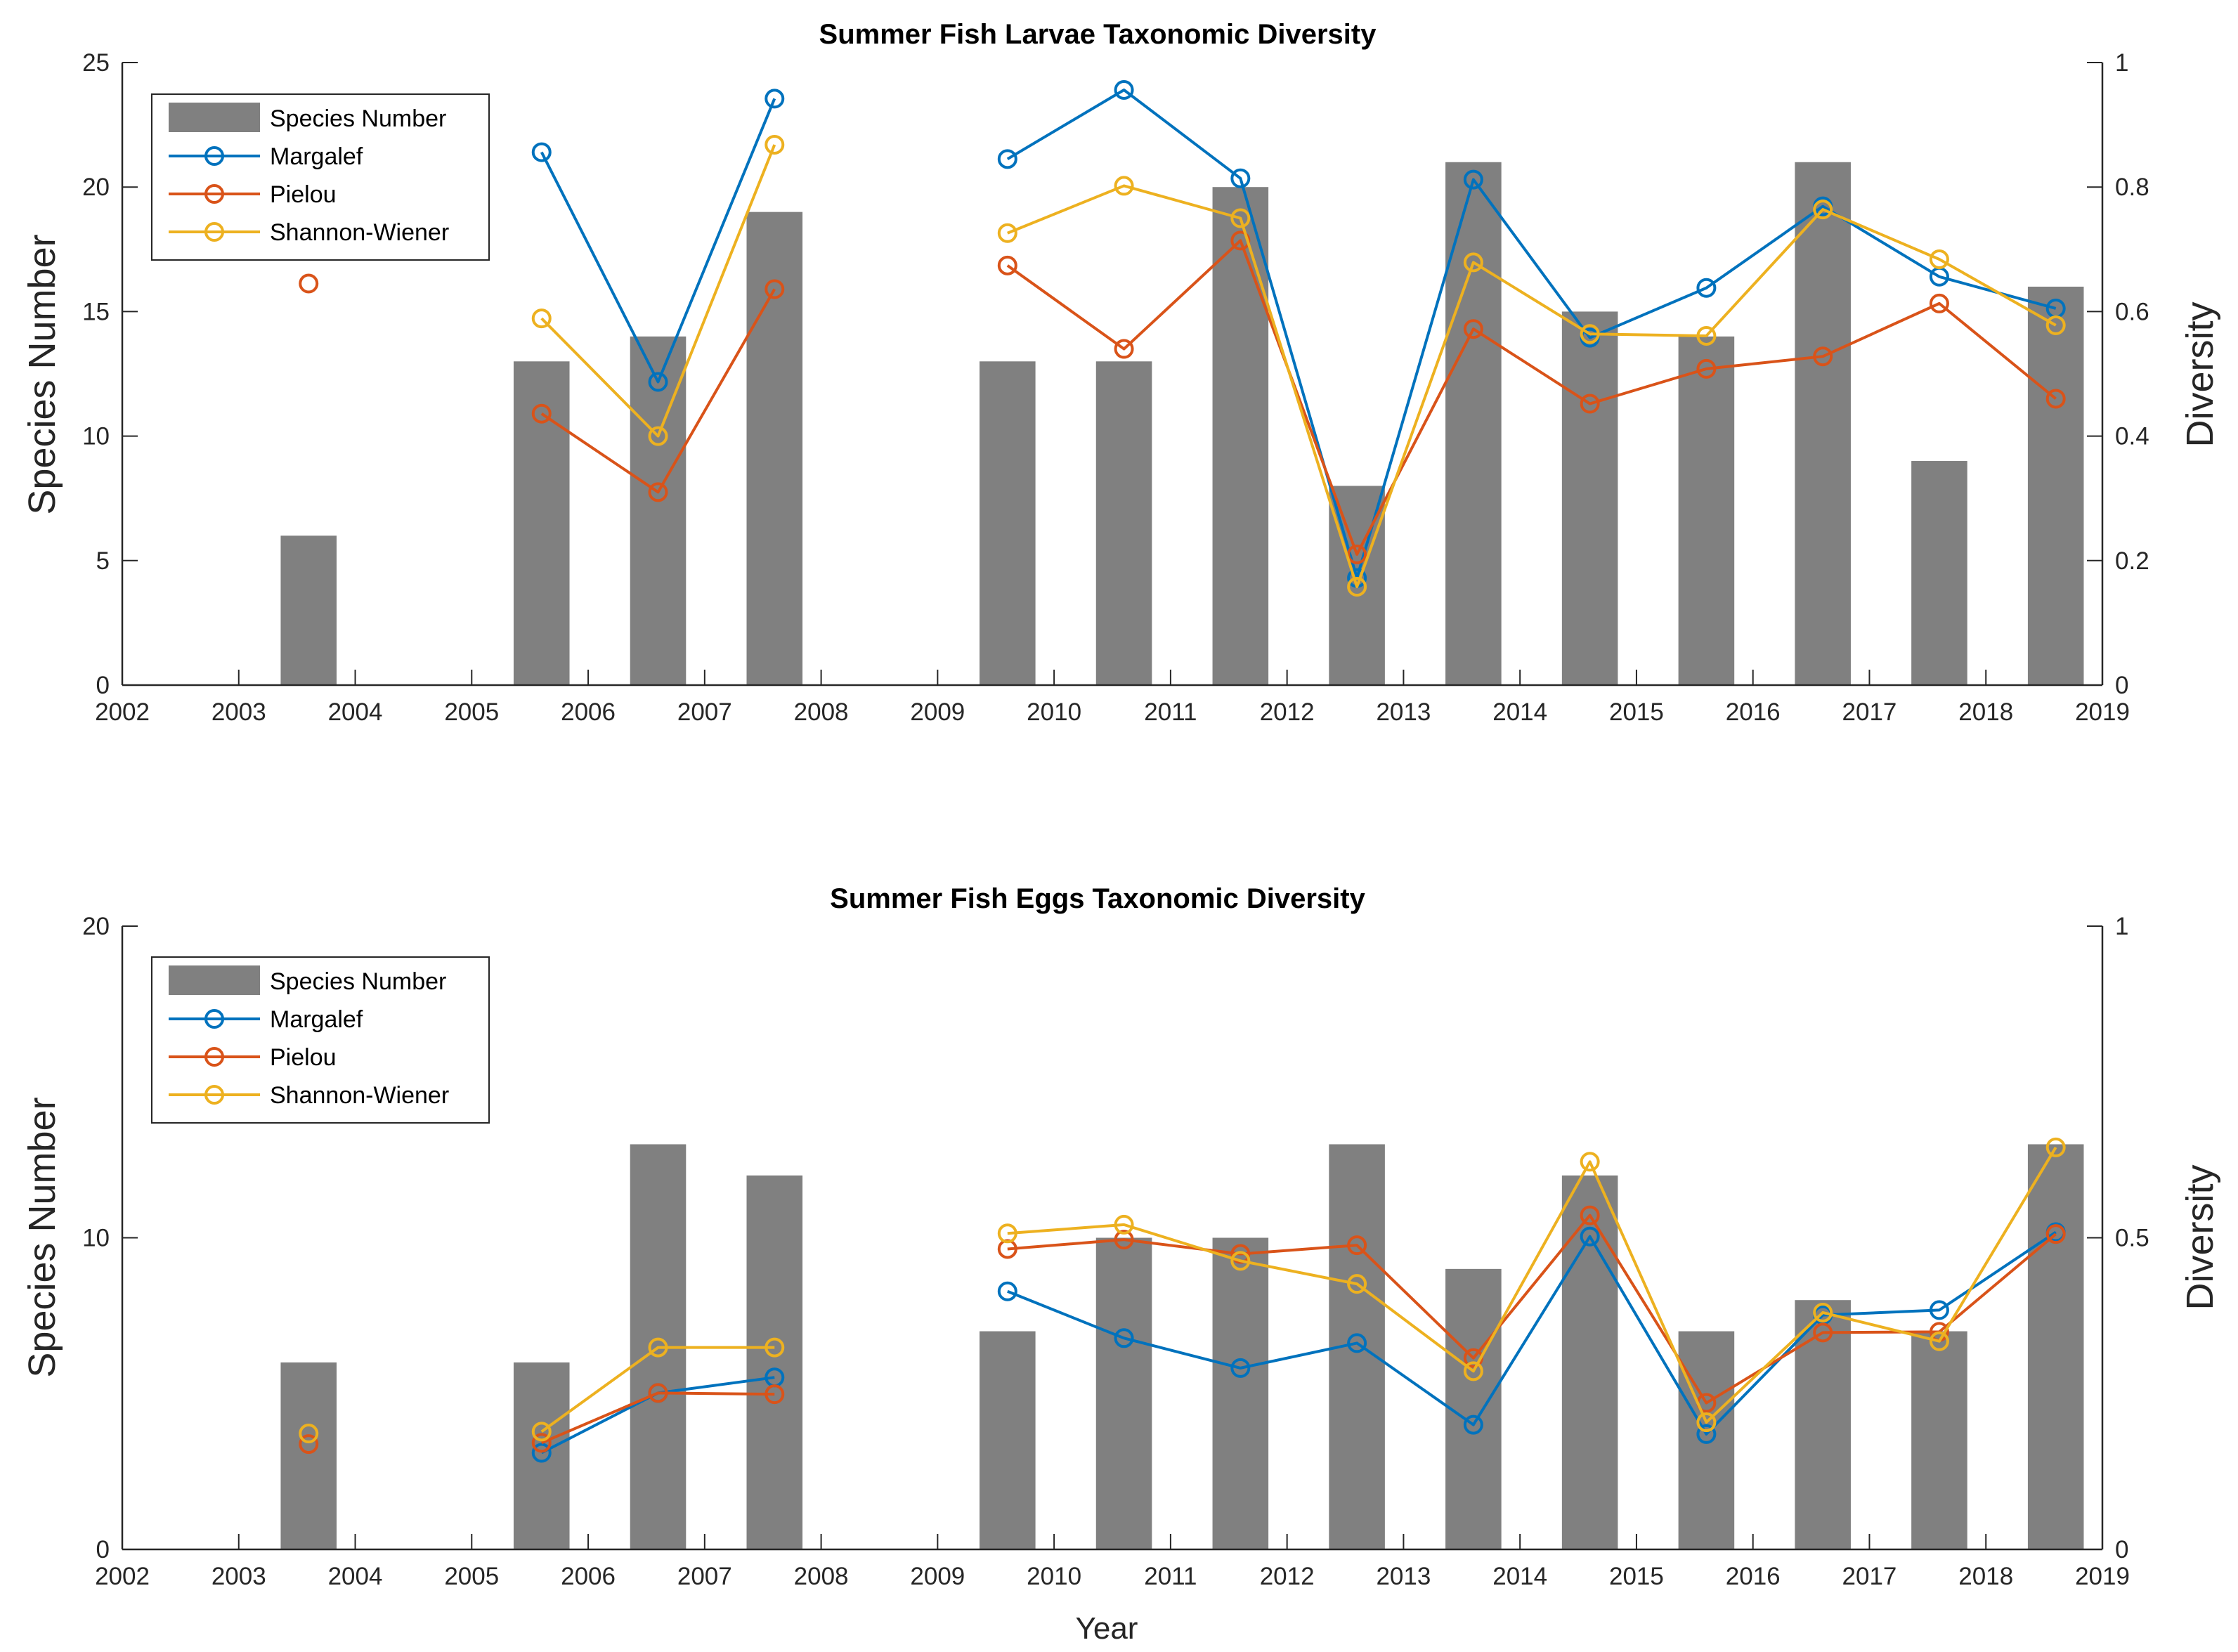 This screenshot has height=1652, width=2238. What do you see at coordinates (2102, 1576) in the screenshot?
I see `eggs-x-tick-label: 2019` at bounding box center [2102, 1576].